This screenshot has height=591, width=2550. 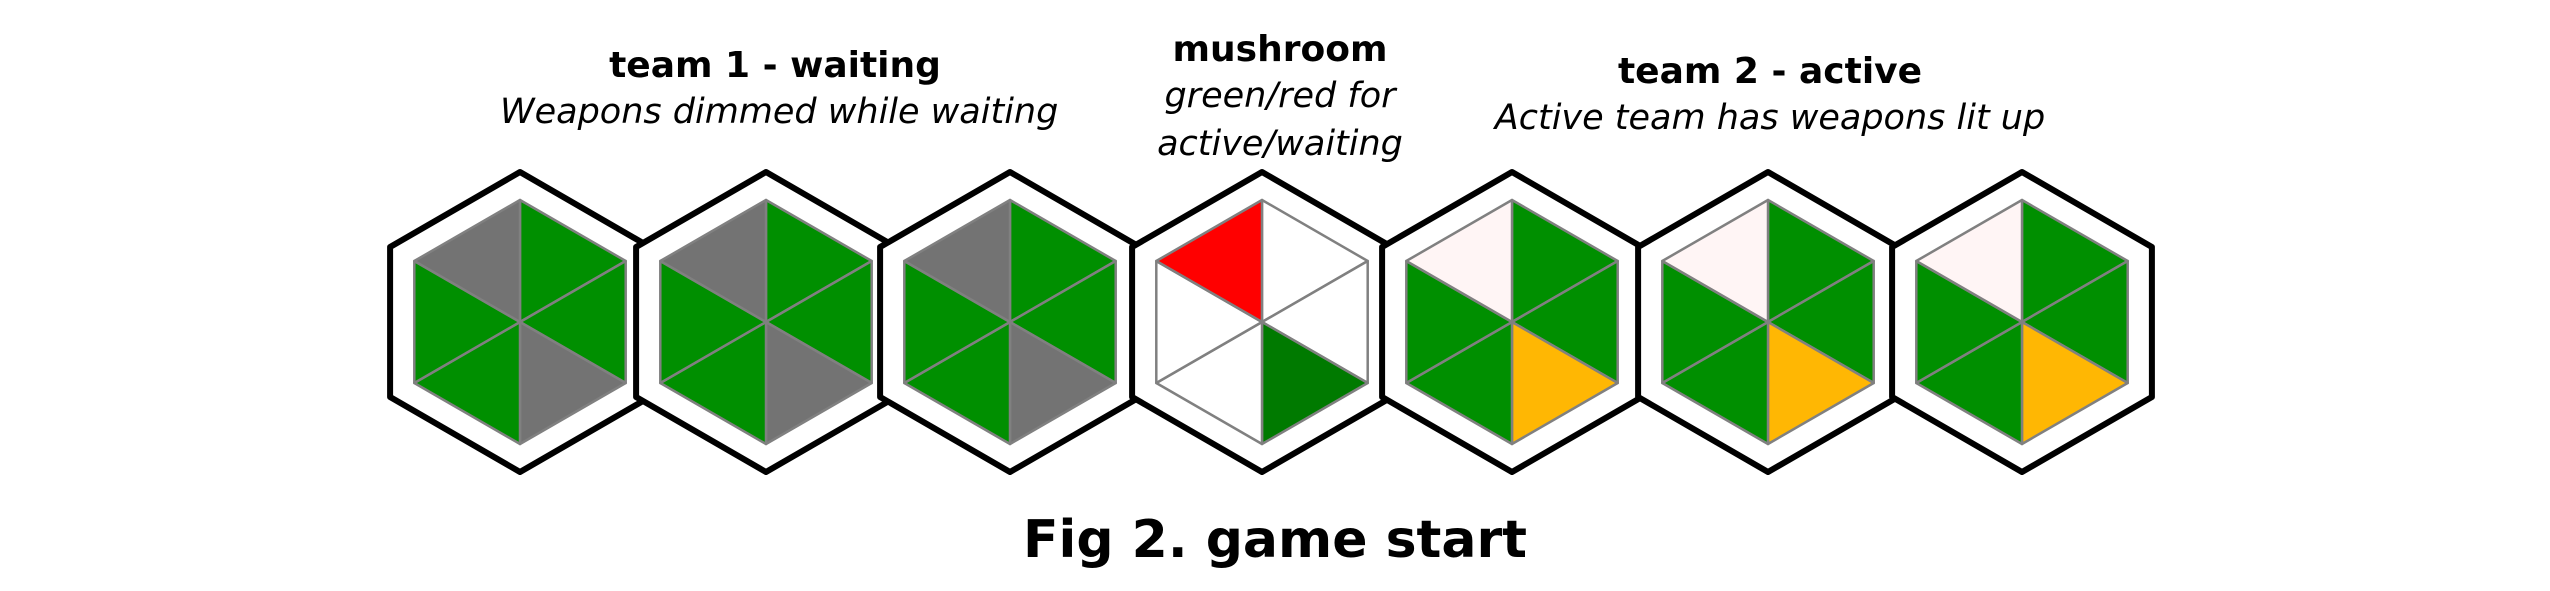 What do you see at coordinates (1275, 540) in the screenshot?
I see `figure-caption: Fig 2. game start` at bounding box center [1275, 540].